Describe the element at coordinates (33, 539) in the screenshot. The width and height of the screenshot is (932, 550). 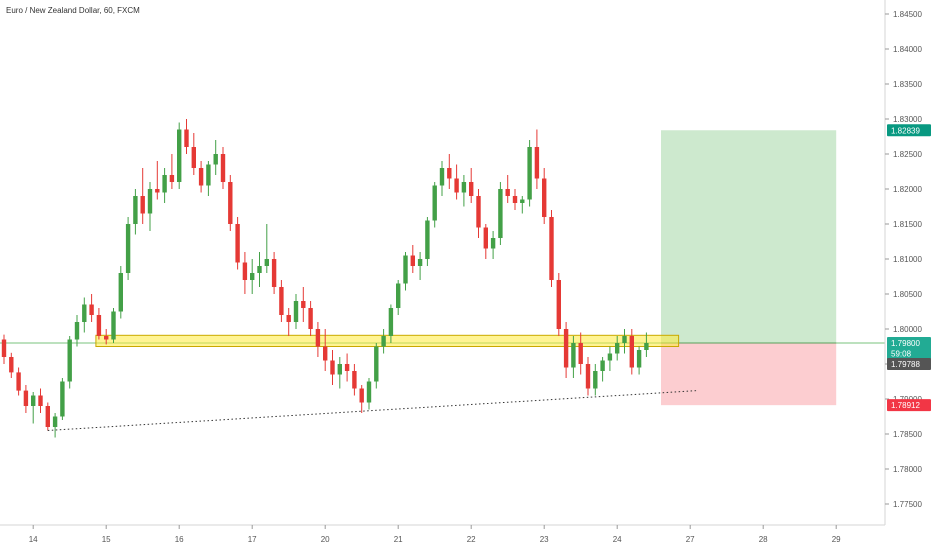
I see `x-tick-label: 14` at that location.